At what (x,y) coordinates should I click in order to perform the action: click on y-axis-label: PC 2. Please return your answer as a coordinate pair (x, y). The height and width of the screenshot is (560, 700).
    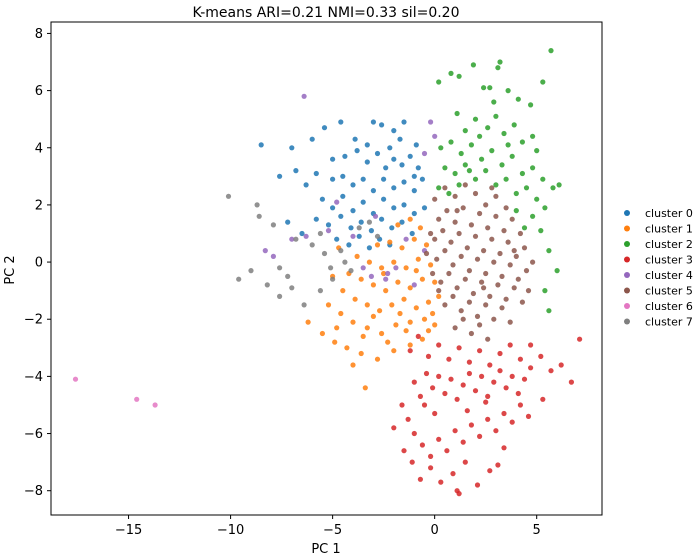
    Looking at the image, I should click on (10, 269).